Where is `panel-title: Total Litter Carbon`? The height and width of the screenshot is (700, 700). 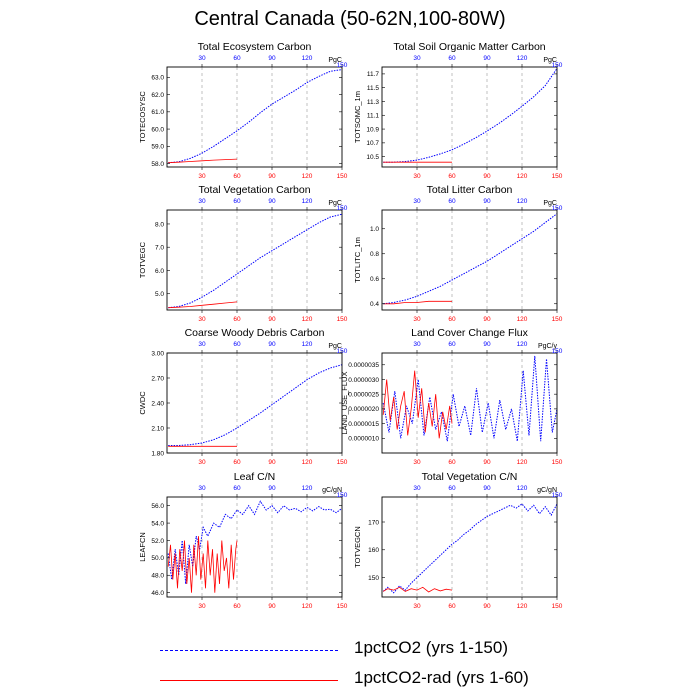 panel-title: Total Litter Carbon is located at coordinates (470, 190).